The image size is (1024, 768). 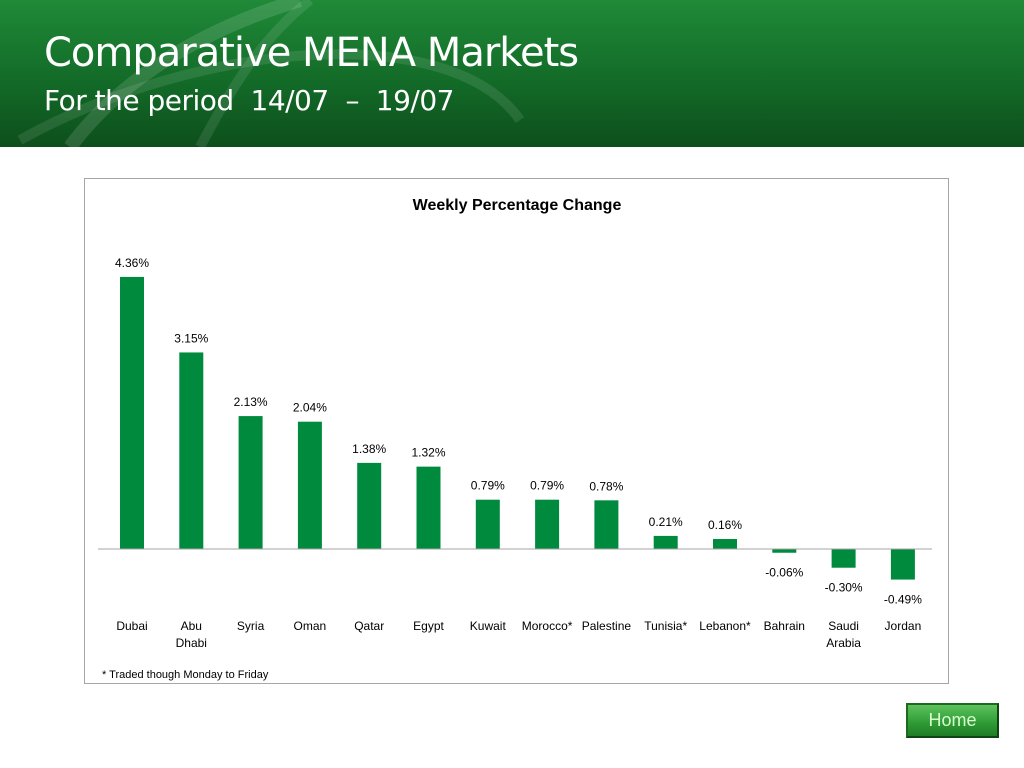 What do you see at coordinates (251, 626) in the screenshot?
I see `category-label: Syria` at bounding box center [251, 626].